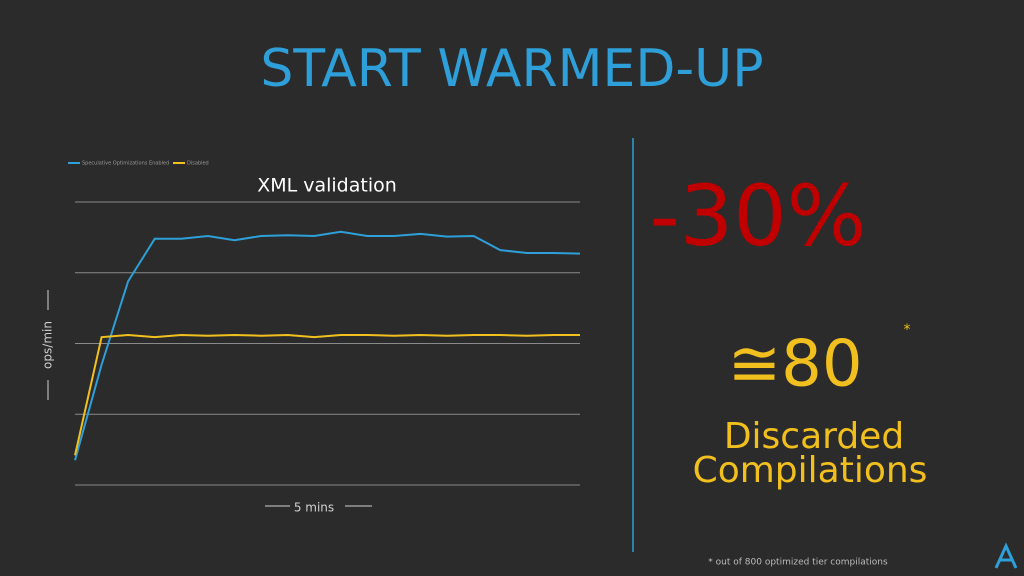 The width and height of the screenshot is (1024, 576). Describe the element at coordinates (48, 345) in the screenshot. I see `y-axis-label: ops/min` at that location.